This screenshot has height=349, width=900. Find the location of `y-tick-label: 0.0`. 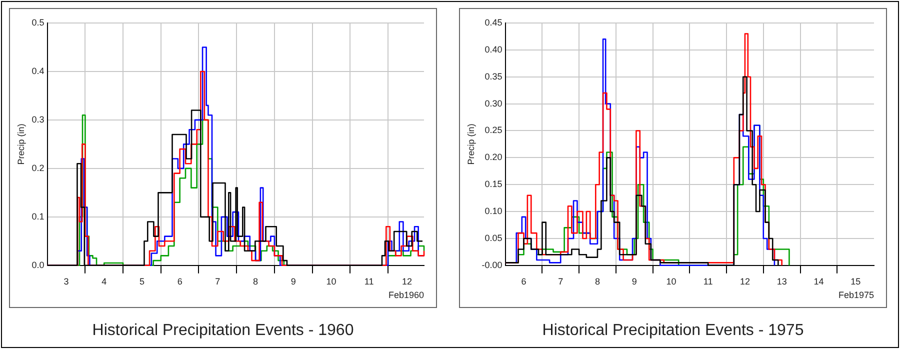

y-tick-label: 0.0 is located at coordinates (38, 265).